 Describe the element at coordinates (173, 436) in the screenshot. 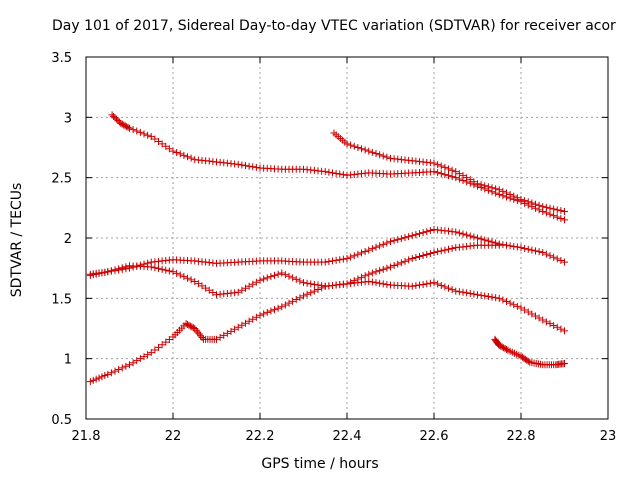

I see `x-tick-label: 22` at that location.